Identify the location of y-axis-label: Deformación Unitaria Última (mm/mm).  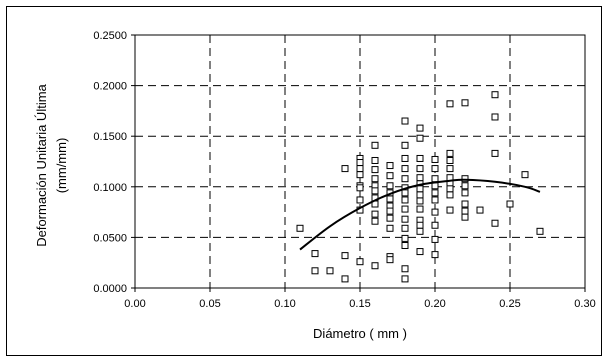
(51, 164).